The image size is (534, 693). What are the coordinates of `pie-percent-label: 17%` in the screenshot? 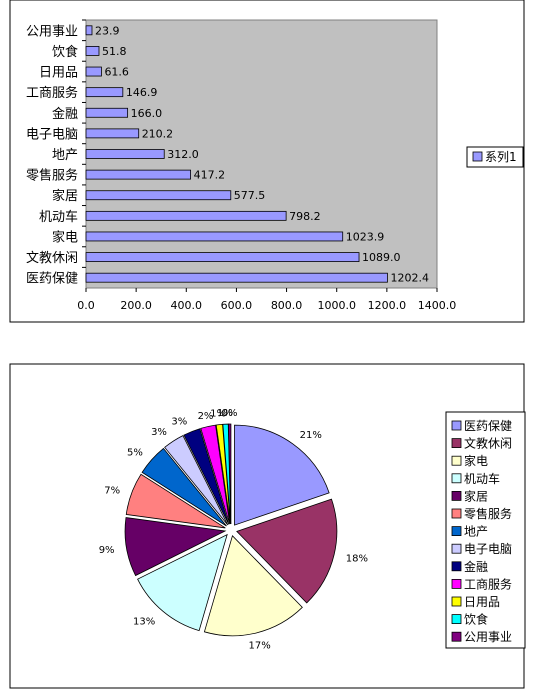 It's located at (259, 645).